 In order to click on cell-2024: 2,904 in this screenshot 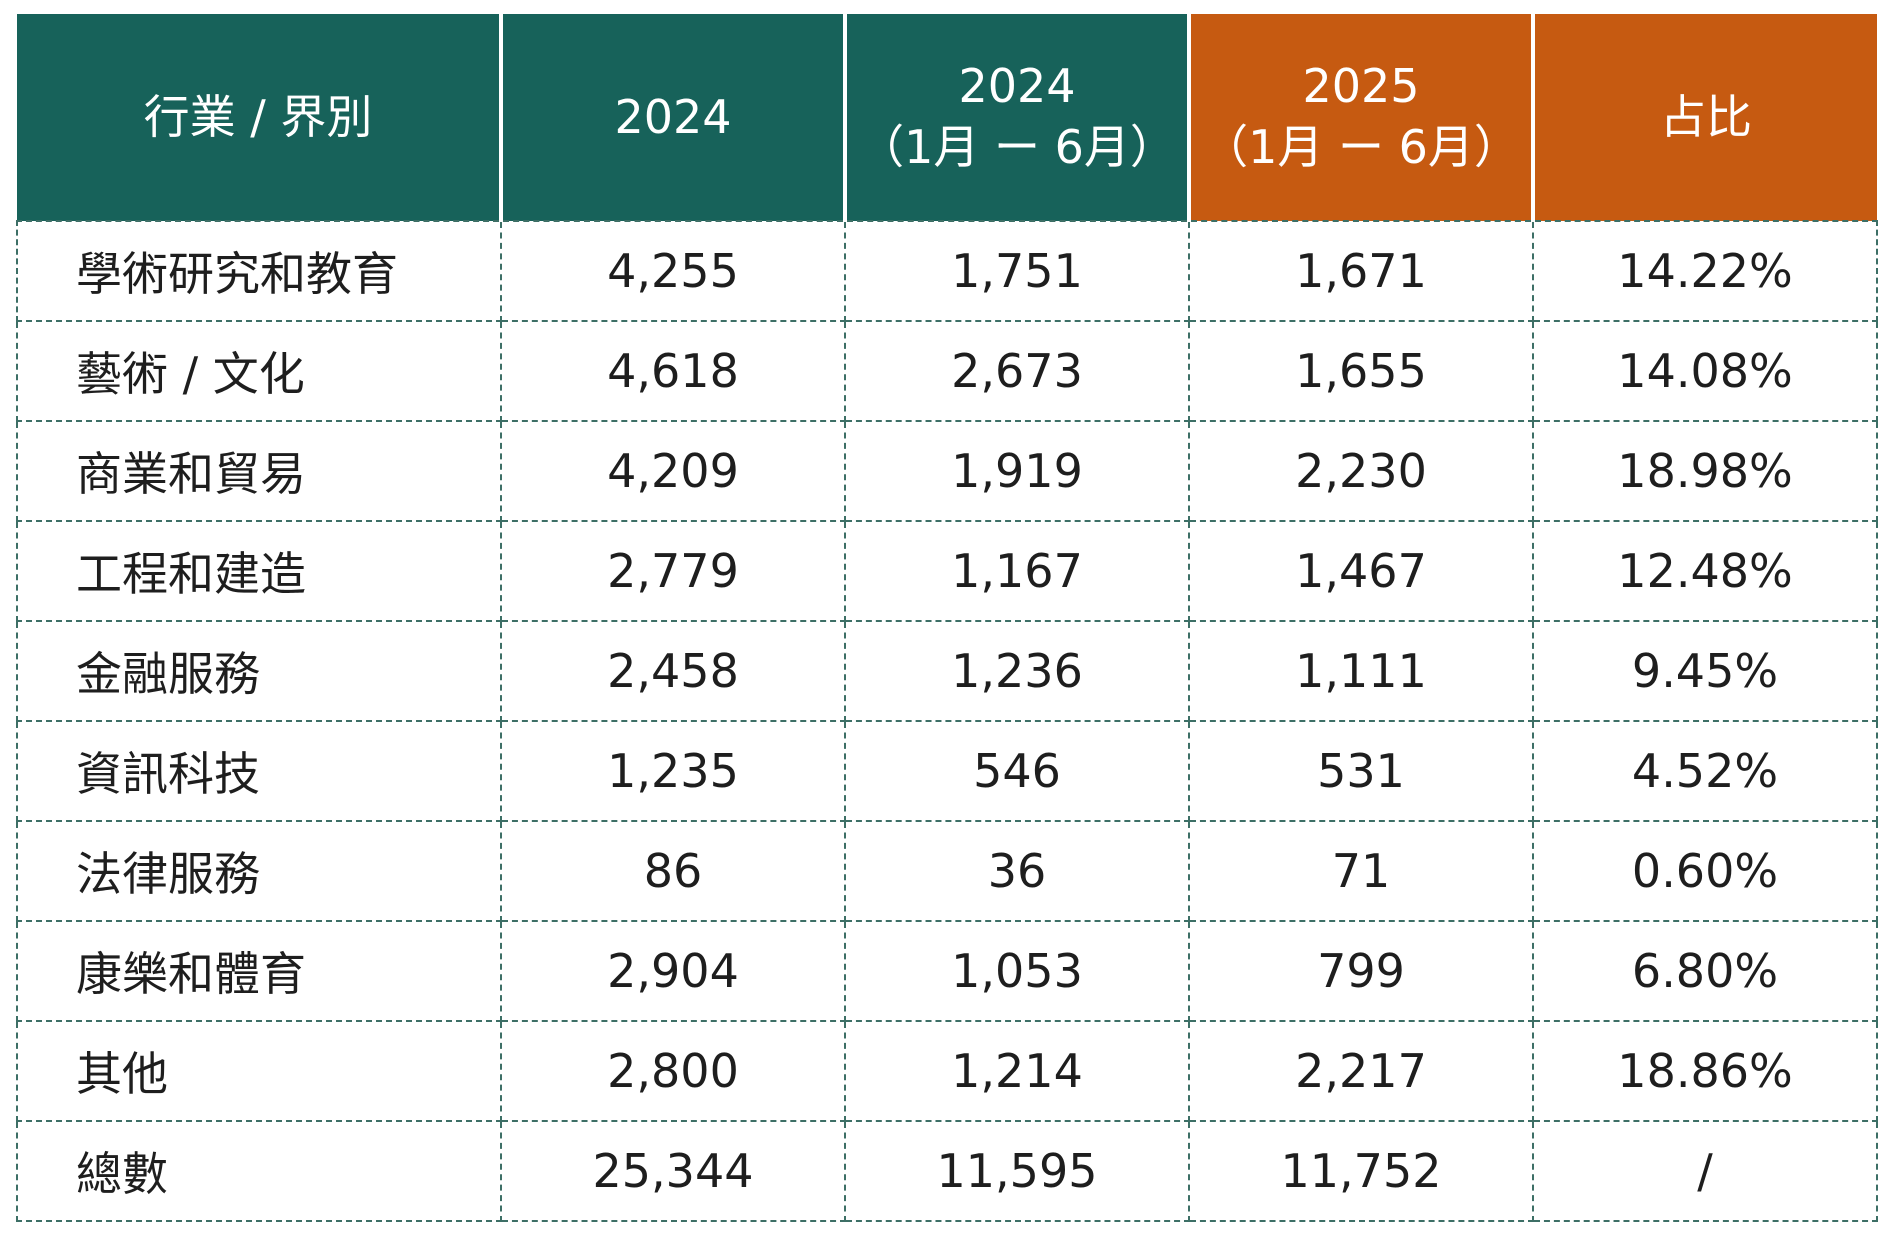, I will do `click(673, 971)`.